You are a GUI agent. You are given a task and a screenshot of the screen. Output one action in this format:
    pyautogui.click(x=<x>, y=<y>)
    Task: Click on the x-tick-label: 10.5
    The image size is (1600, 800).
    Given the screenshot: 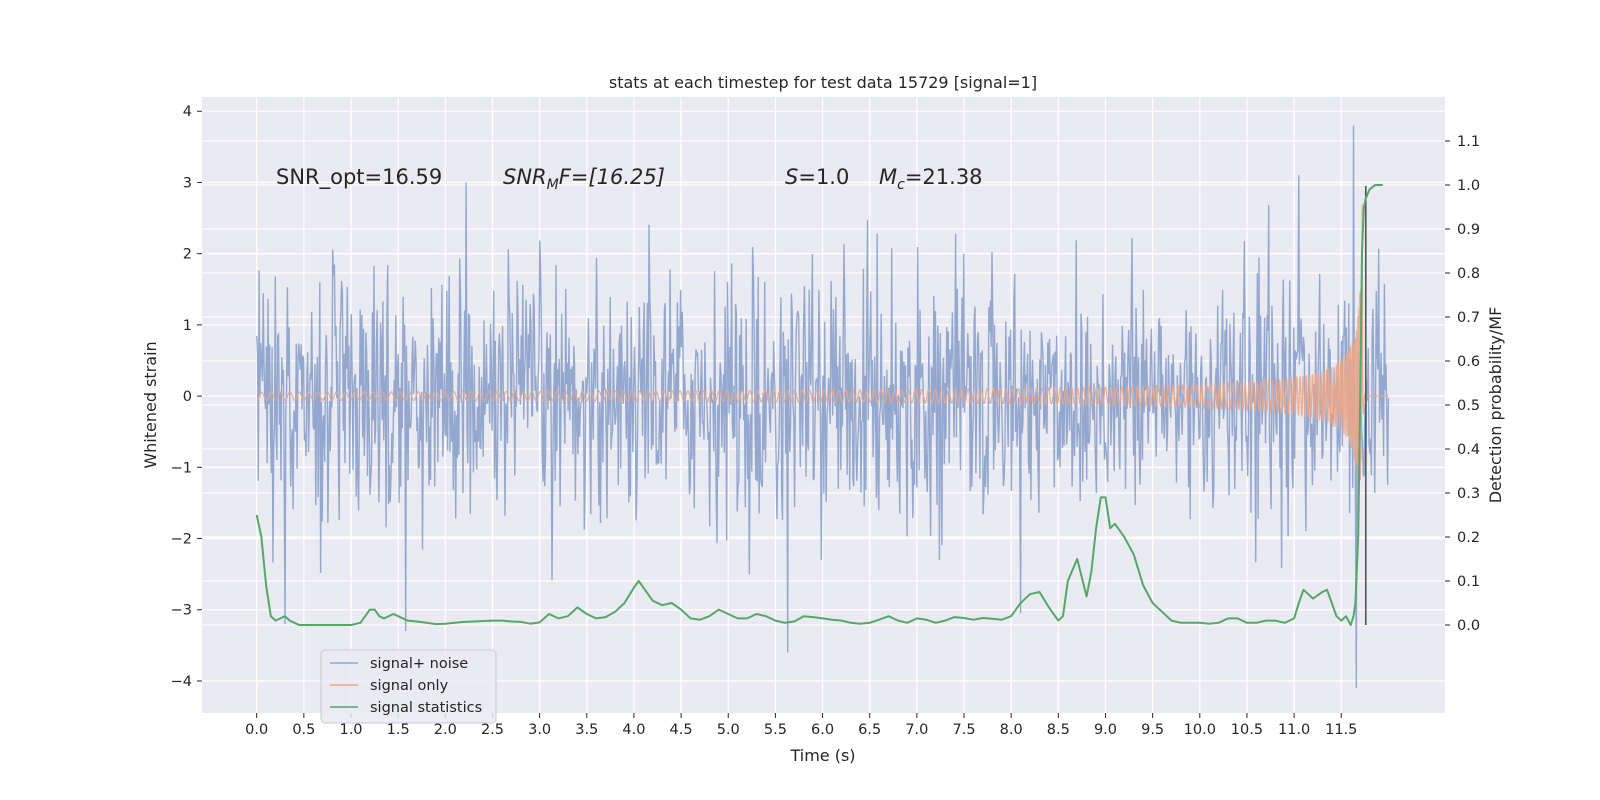 What is the action you would take?
    pyautogui.click(x=1247, y=730)
    